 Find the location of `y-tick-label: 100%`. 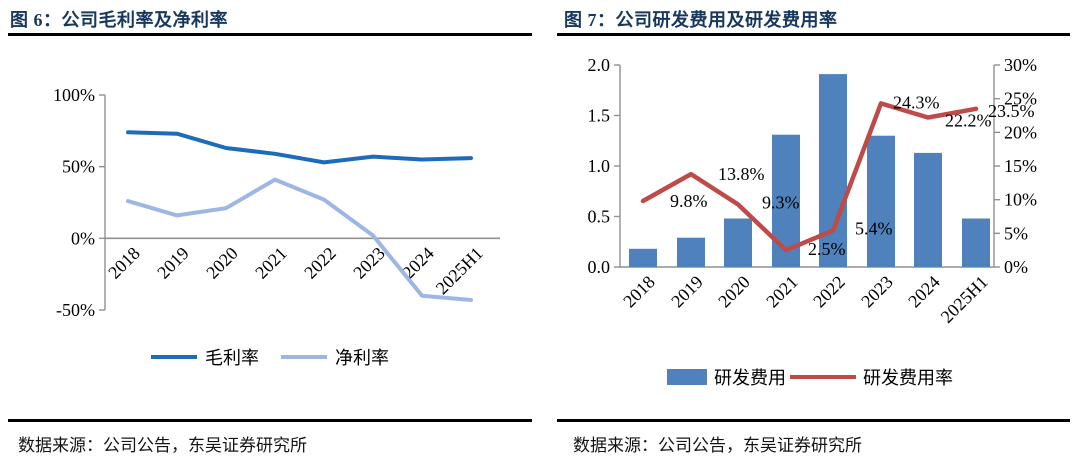

y-tick-label: 100% is located at coordinates (74, 95).